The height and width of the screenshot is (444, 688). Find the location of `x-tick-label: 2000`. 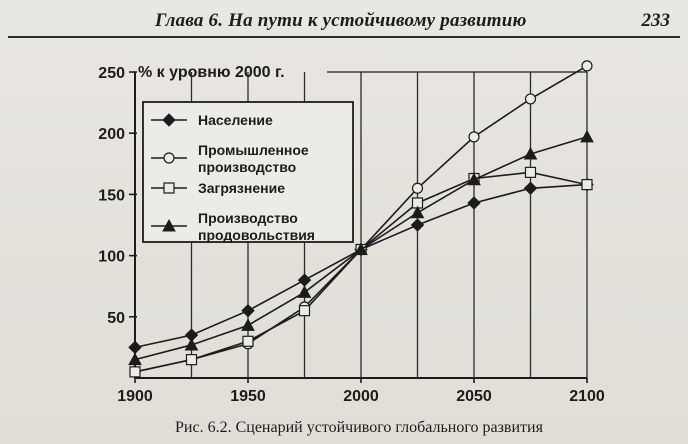

x-tick-label: 2000 is located at coordinates (361, 396).